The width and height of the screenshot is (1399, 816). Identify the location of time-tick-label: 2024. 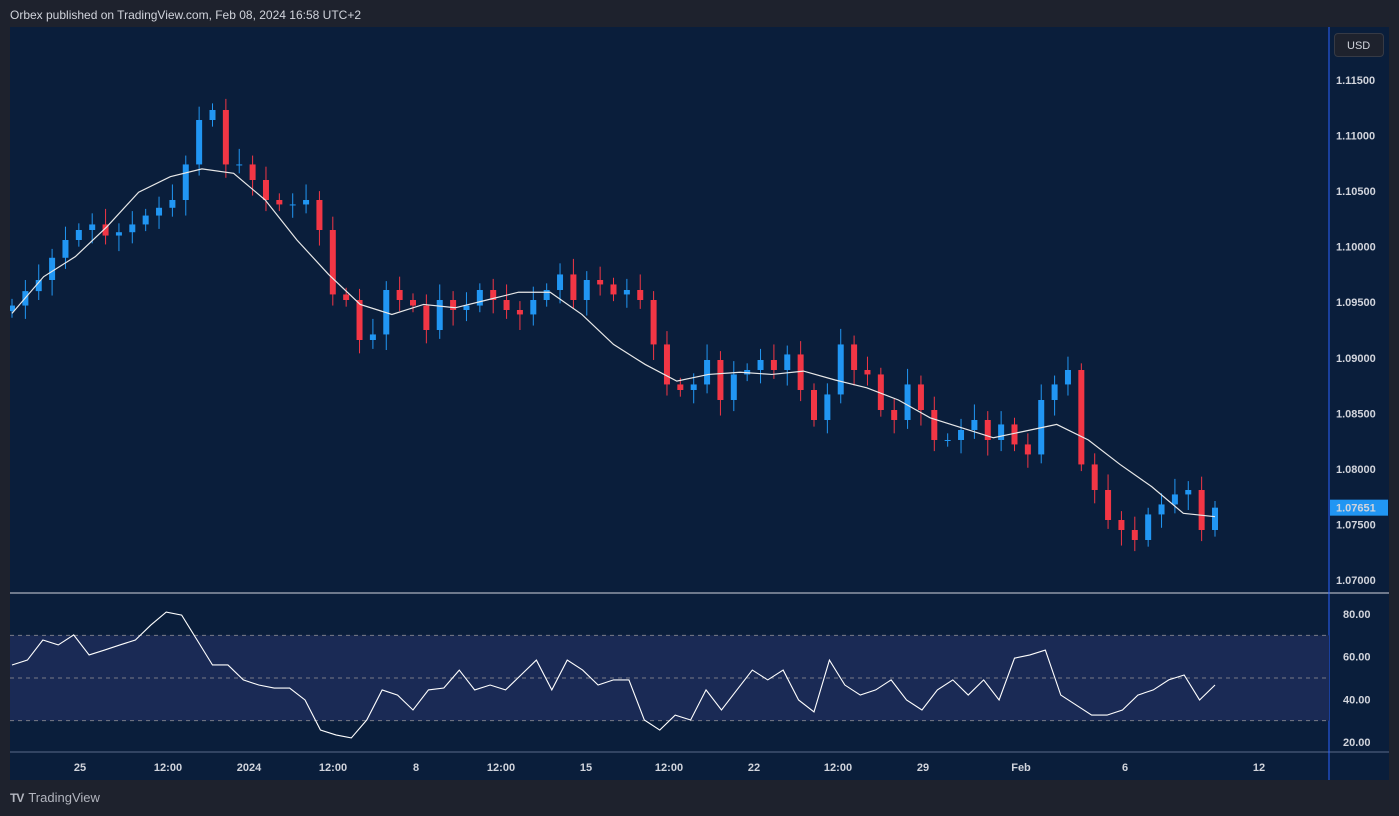
(249, 768).